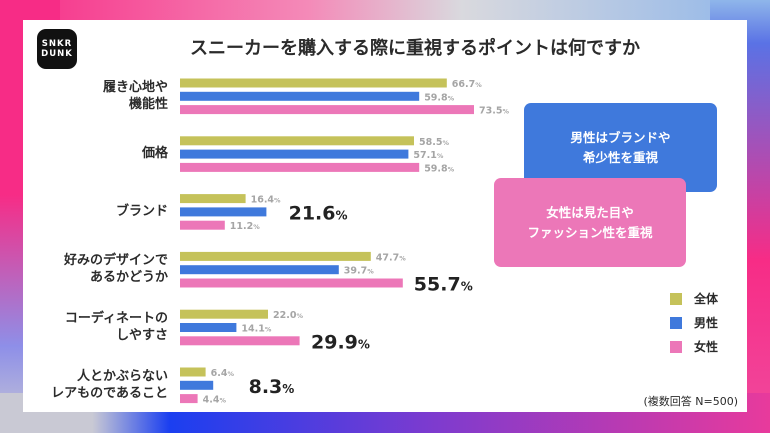 The image size is (770, 433). What do you see at coordinates (141, 212) in the screenshot?
I see `category-label: ブランド` at bounding box center [141, 212].